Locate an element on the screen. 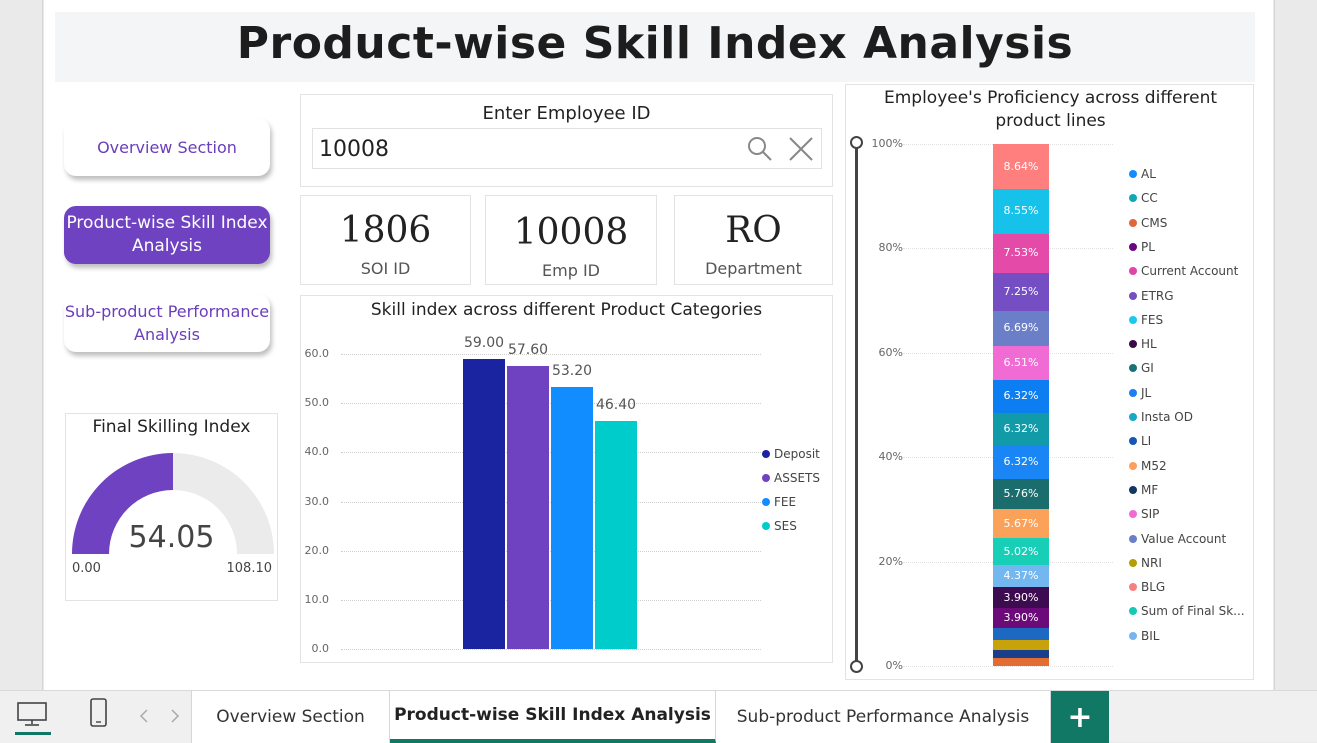 This screenshot has width=1317, height=743. bar-data-label: 53.20 is located at coordinates (572, 371).